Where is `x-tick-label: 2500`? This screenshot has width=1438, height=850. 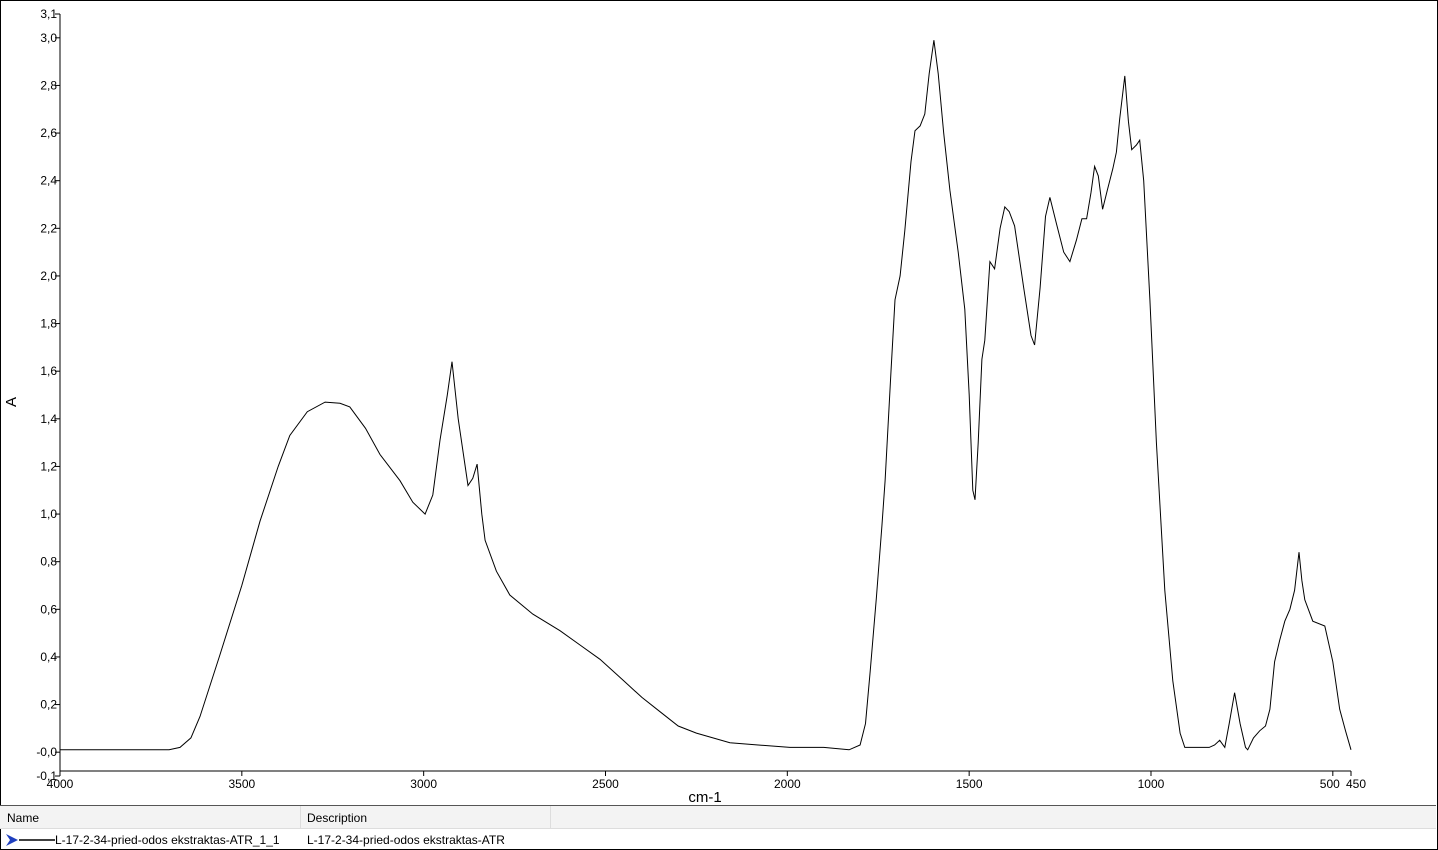 x-tick-label: 2500 is located at coordinates (605, 784).